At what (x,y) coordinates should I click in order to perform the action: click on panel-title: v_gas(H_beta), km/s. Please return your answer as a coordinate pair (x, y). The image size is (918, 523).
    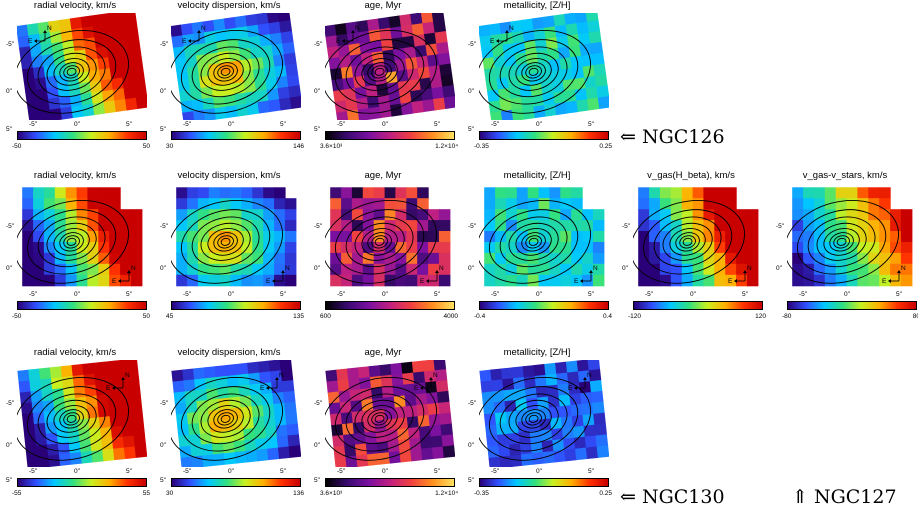
    Looking at the image, I should click on (691, 175).